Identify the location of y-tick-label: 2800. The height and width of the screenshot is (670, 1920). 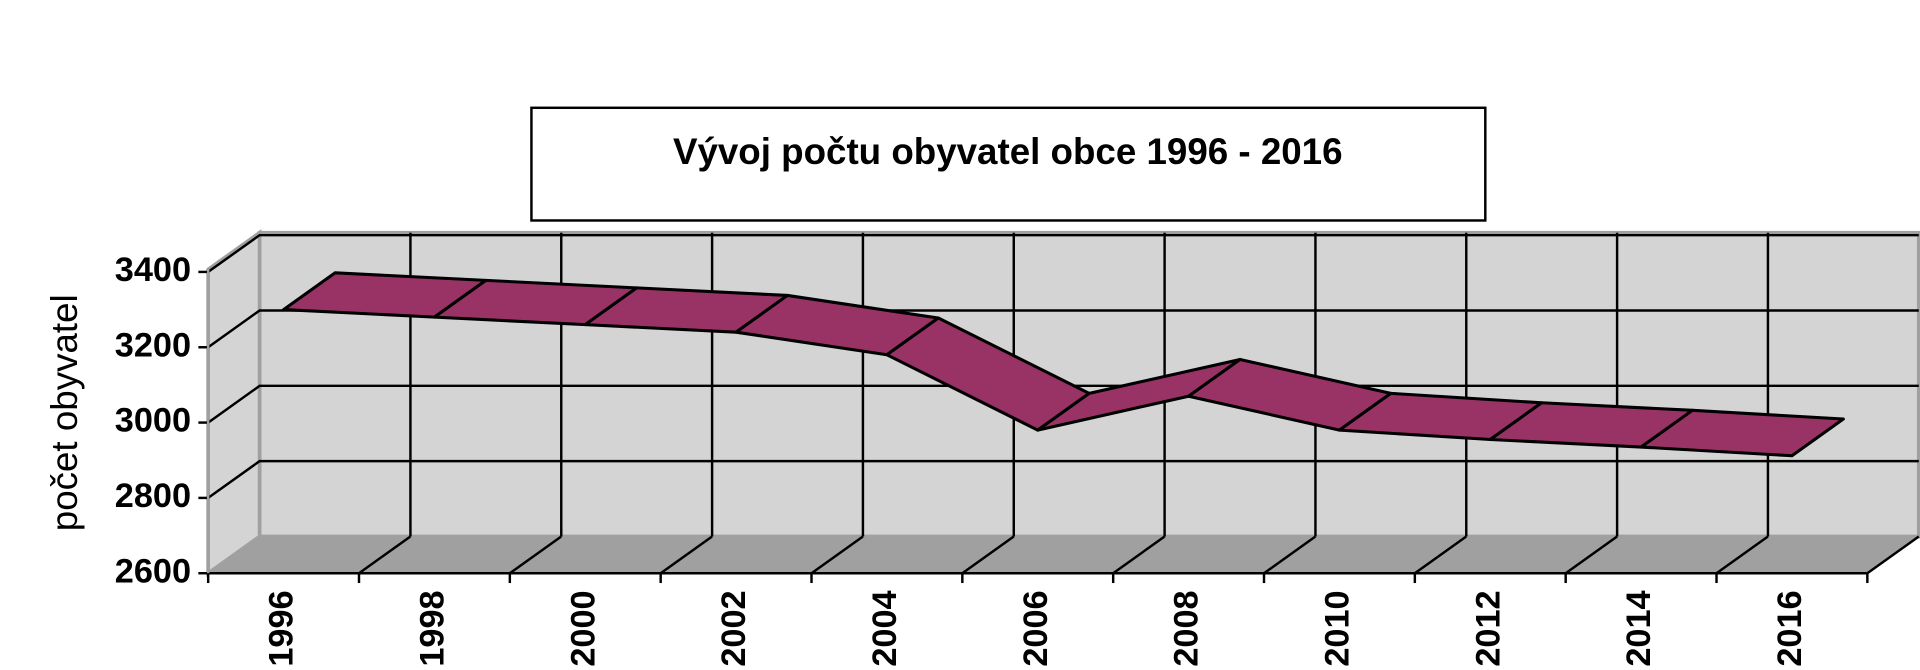
(153, 496).